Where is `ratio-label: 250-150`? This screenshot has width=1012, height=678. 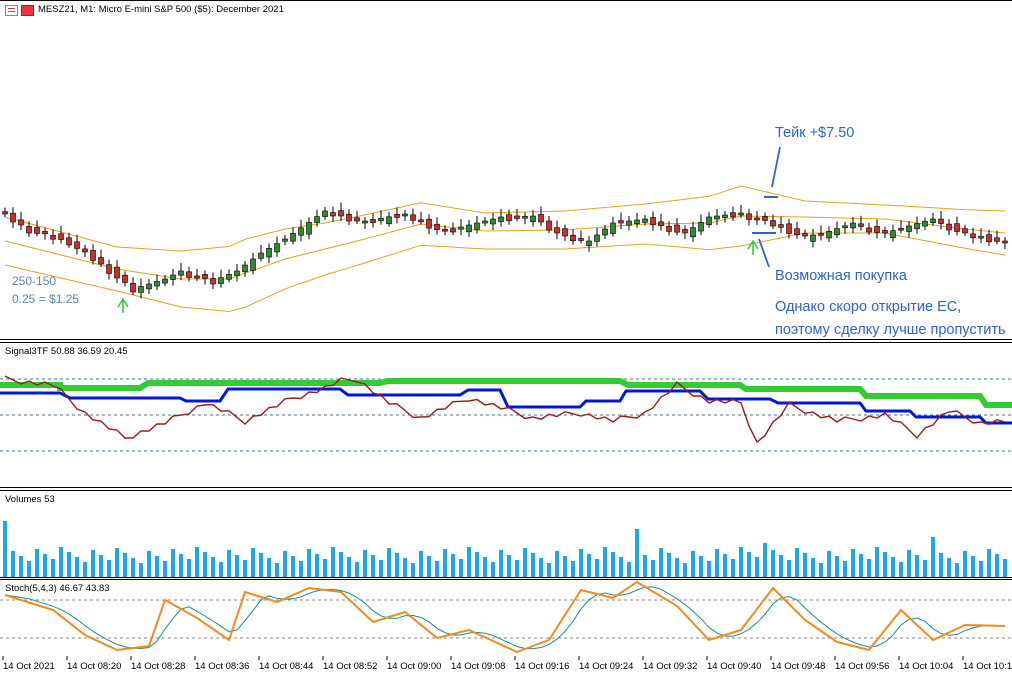 ratio-label: 250-150 is located at coordinates (34, 281).